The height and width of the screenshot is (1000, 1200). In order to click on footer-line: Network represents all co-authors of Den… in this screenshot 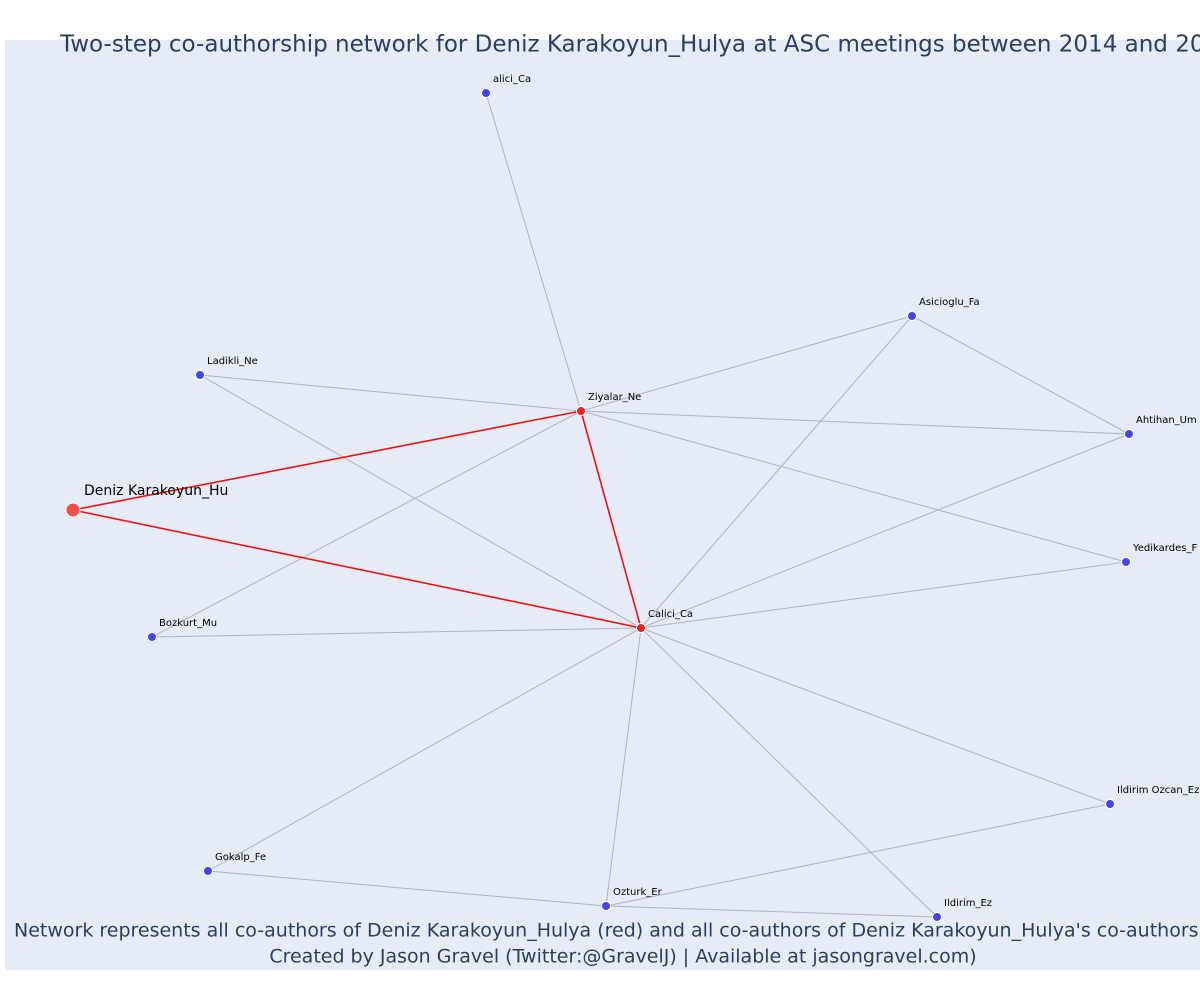, I will do `click(607, 931)`.